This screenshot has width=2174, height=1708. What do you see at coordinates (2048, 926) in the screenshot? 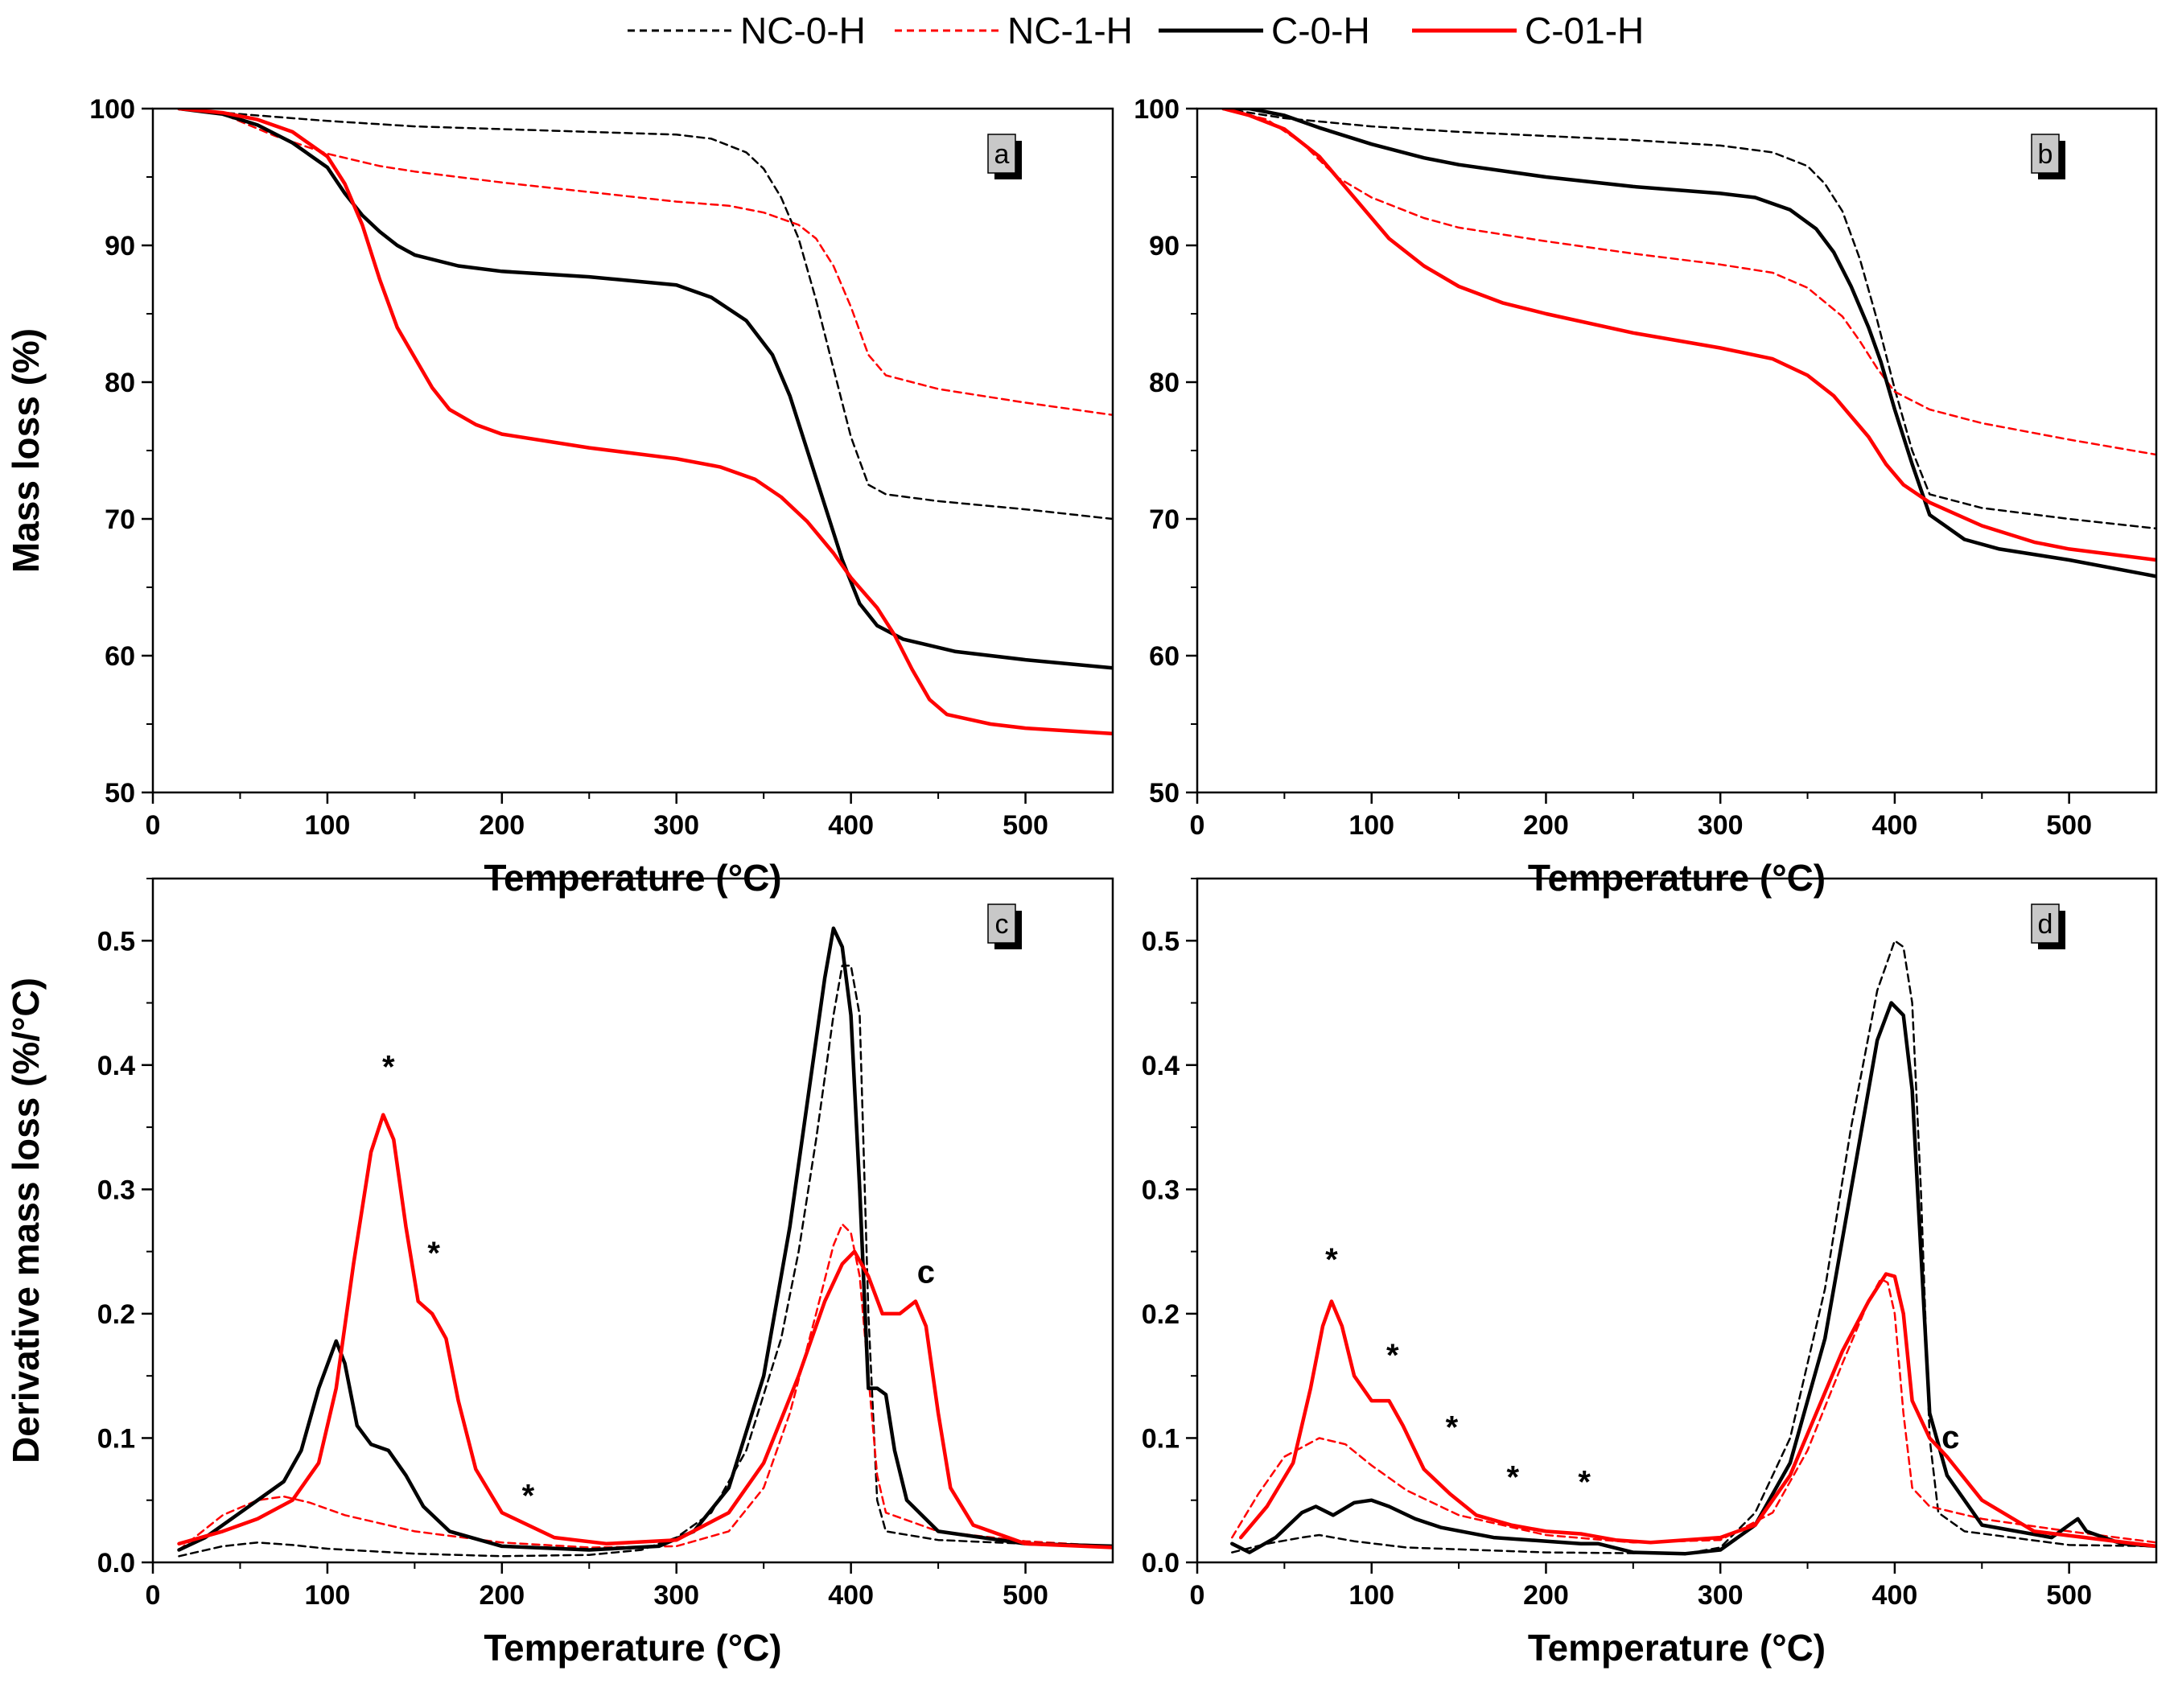
I see `panel-tag: d` at bounding box center [2048, 926].